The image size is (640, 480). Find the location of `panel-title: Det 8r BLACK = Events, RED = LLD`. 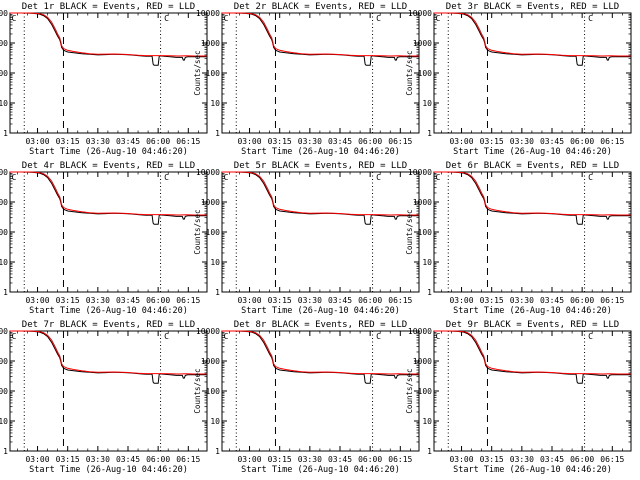

panel-title: Det 8r BLACK = Events, RED = LLD is located at coordinates (320, 325).